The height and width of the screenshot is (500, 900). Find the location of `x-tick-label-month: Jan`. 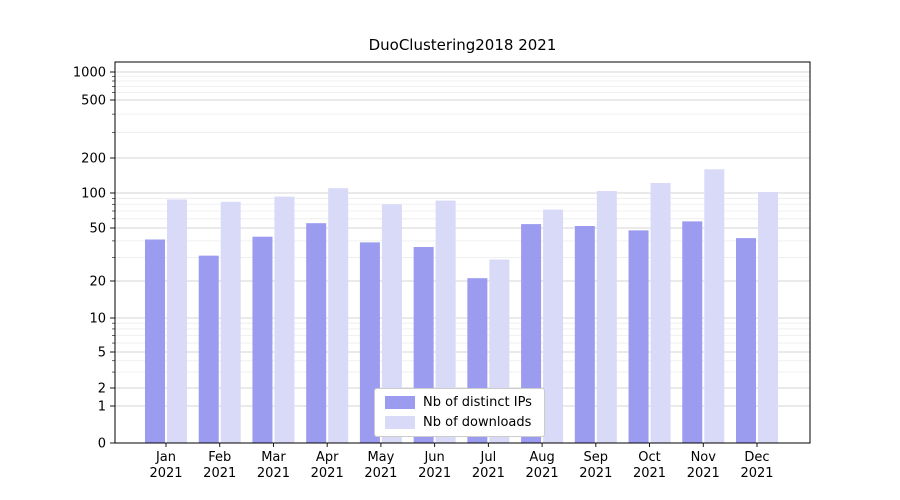

x-tick-label-month: Jan is located at coordinates (165, 457).